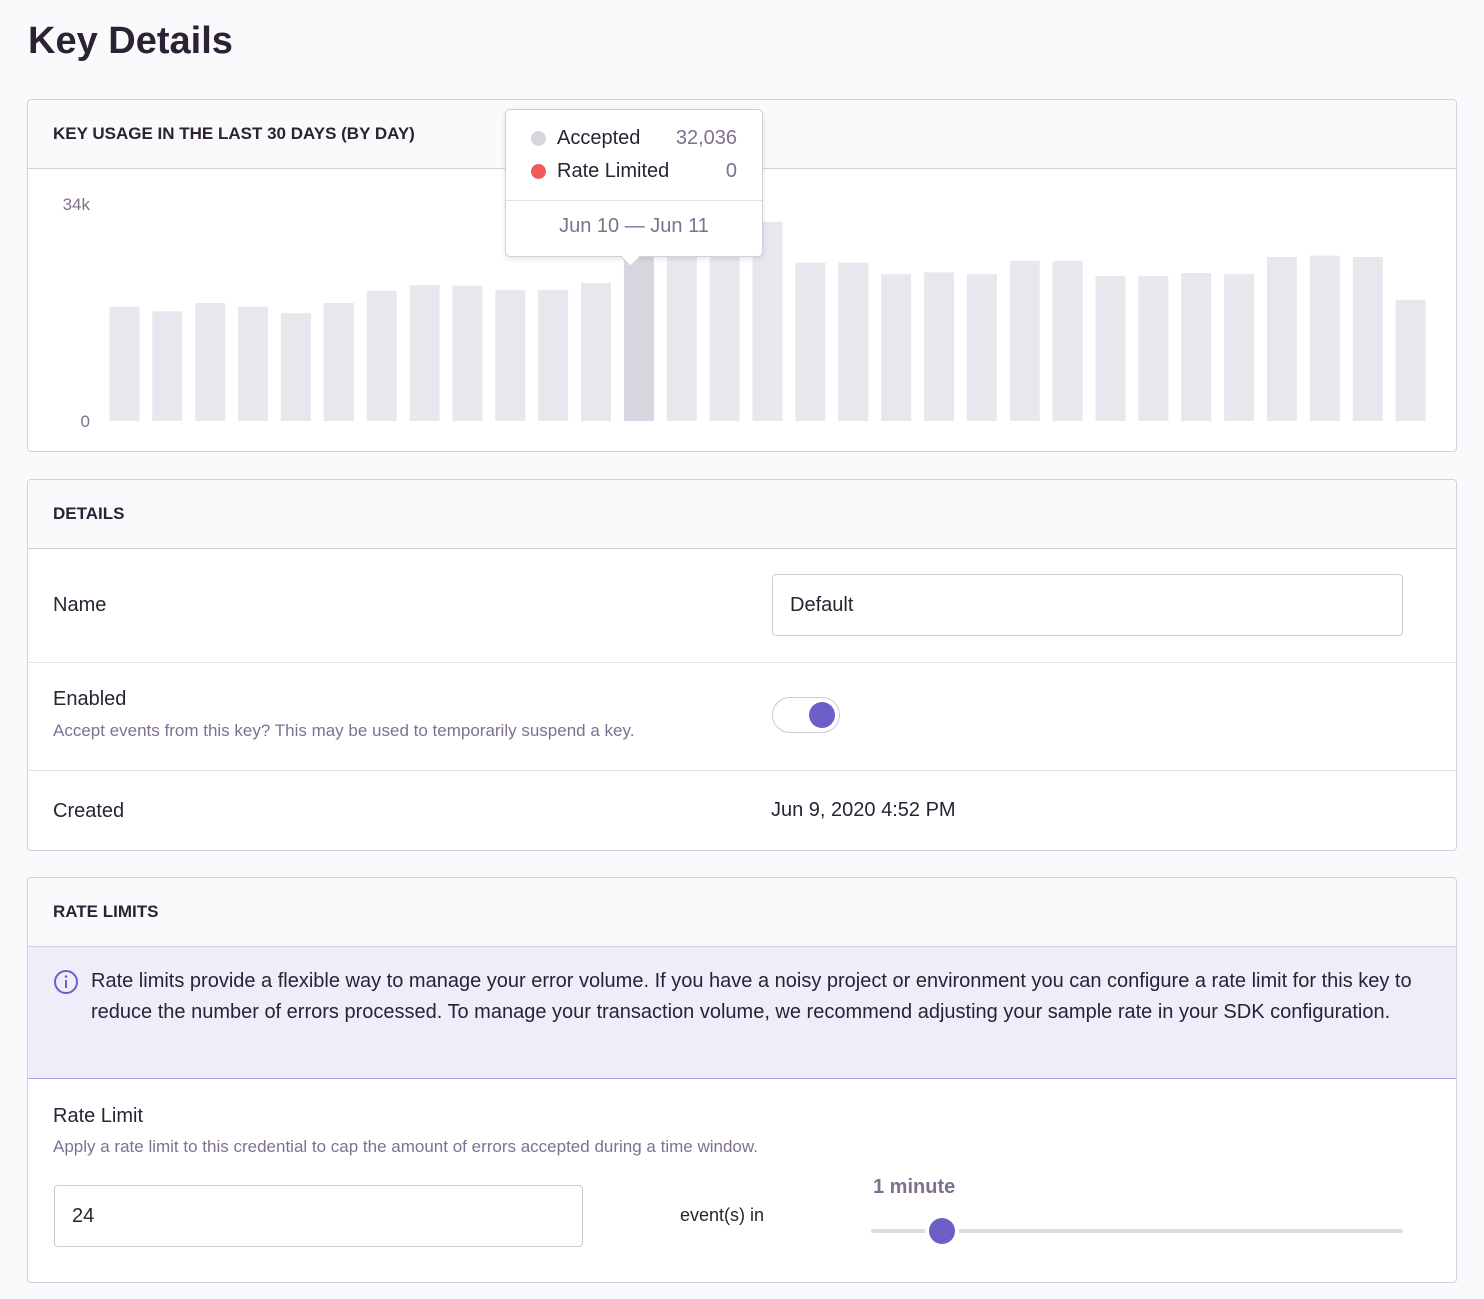 The height and width of the screenshot is (1299, 1484). I want to click on panel-header: RATE LIMITS, so click(742, 912).